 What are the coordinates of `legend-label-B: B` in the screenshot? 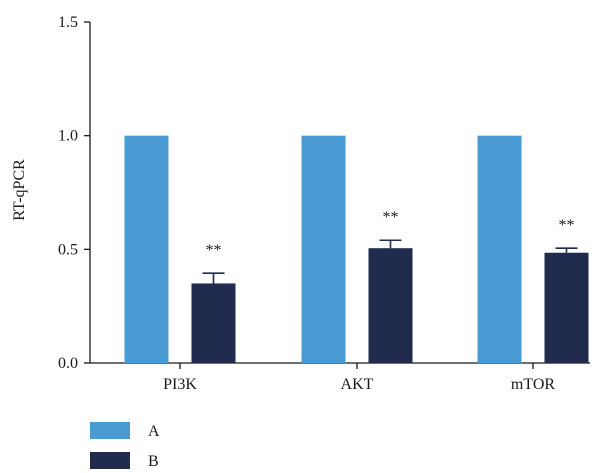 It's located at (153, 461).